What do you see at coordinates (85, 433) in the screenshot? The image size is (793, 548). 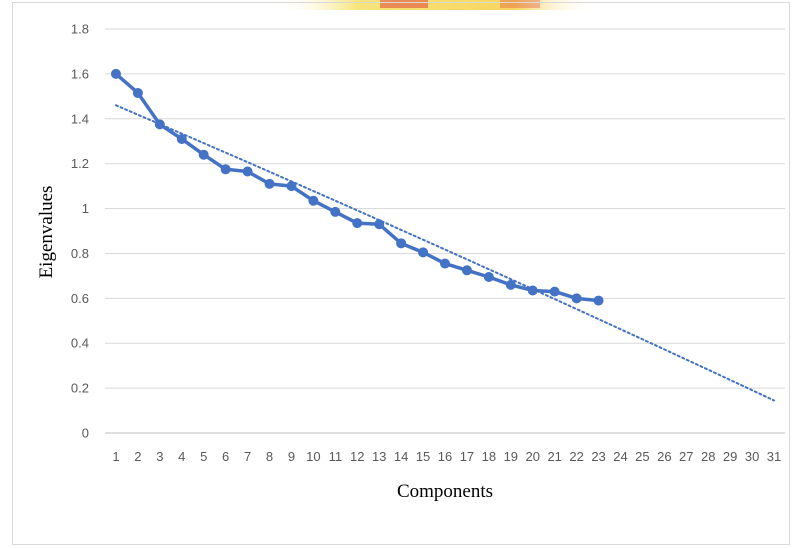 I see `y-tick-label: 0` at bounding box center [85, 433].